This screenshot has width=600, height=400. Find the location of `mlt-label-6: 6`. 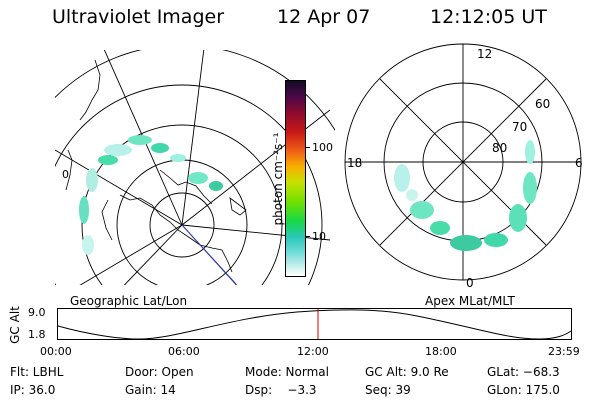

mlt-label-6: 6 is located at coordinates (579, 163).